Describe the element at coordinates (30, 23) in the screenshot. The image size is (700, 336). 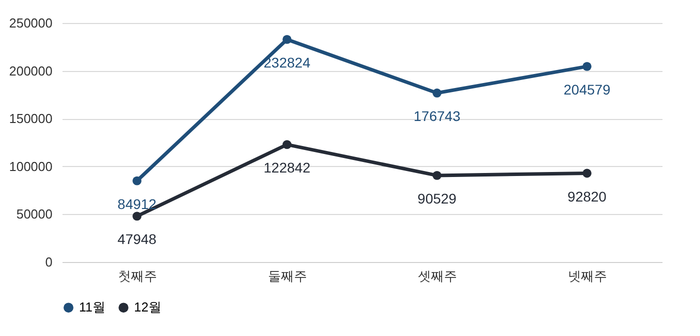
I see `y-tick-label: 250000` at that location.